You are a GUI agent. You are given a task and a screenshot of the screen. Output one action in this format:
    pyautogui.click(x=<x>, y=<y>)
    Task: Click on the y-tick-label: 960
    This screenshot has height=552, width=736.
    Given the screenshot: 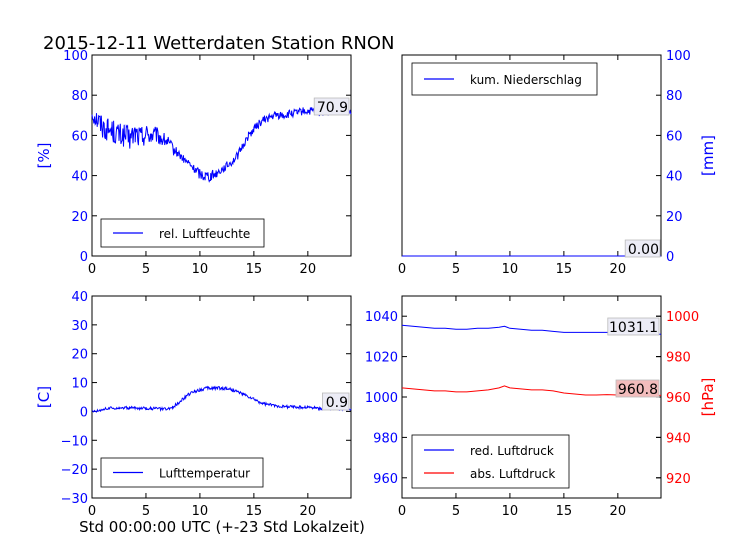 What is the action you would take?
    pyautogui.click(x=385, y=479)
    